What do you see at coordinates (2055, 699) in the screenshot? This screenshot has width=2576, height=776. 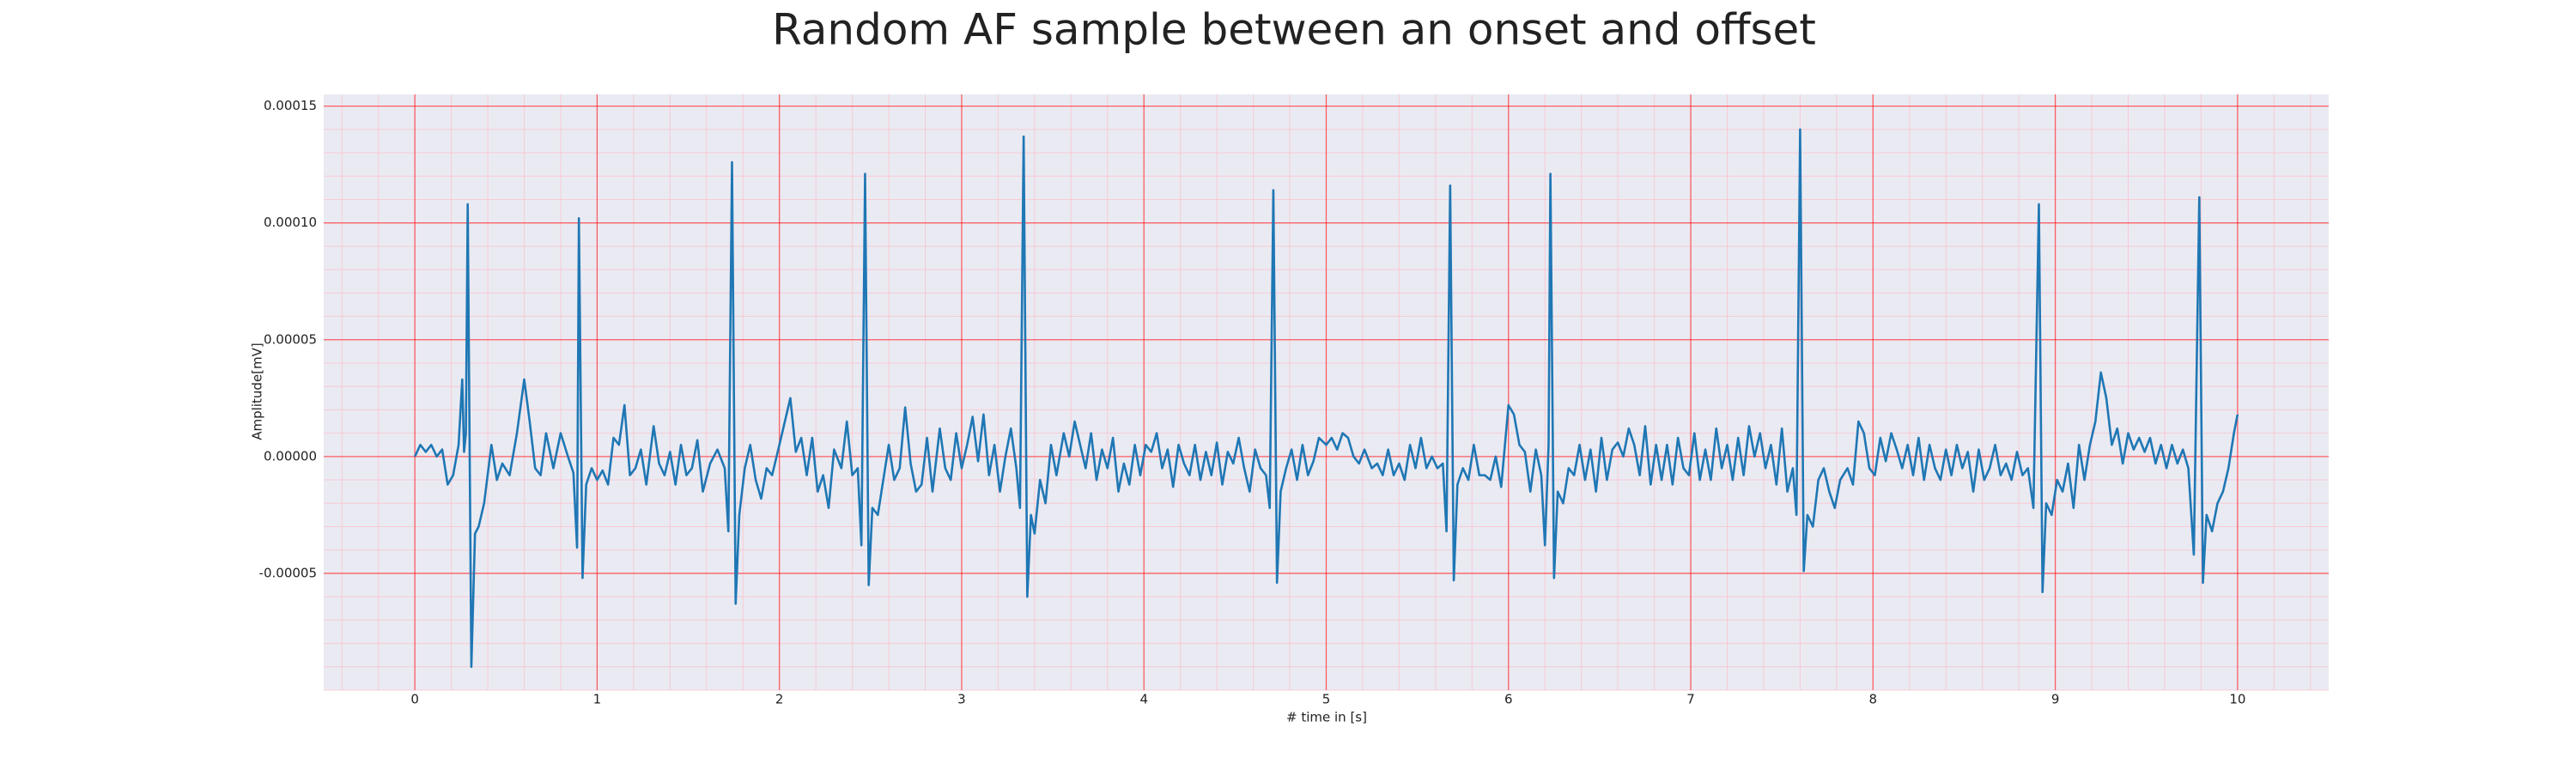 I see `x-tick-label: 9` at bounding box center [2055, 699].